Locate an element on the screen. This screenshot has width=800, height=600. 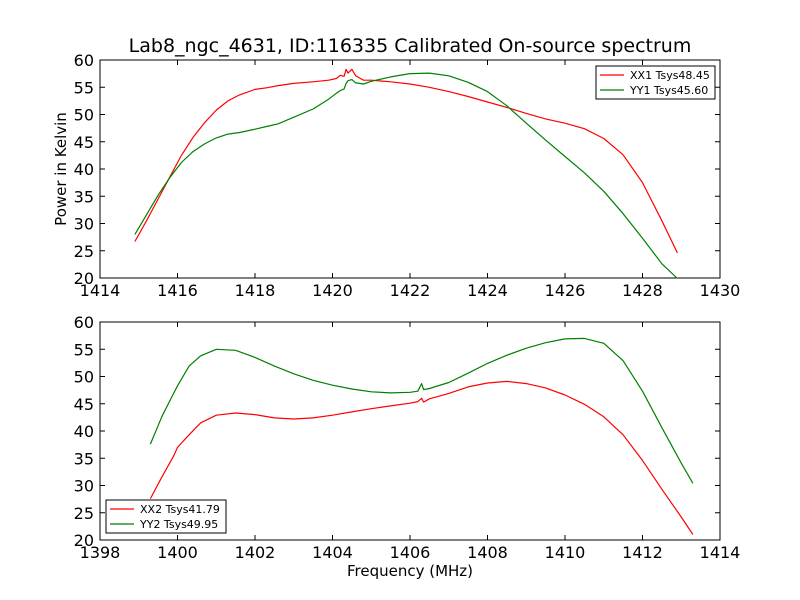
x-tick-label: 1402 is located at coordinates (255, 552).